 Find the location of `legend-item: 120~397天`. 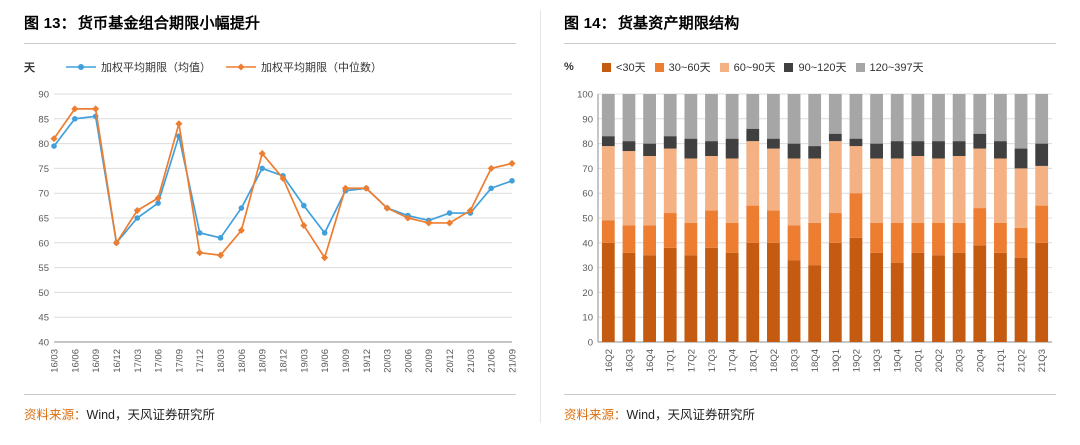

legend-item: 120~397天 is located at coordinates (889, 67).